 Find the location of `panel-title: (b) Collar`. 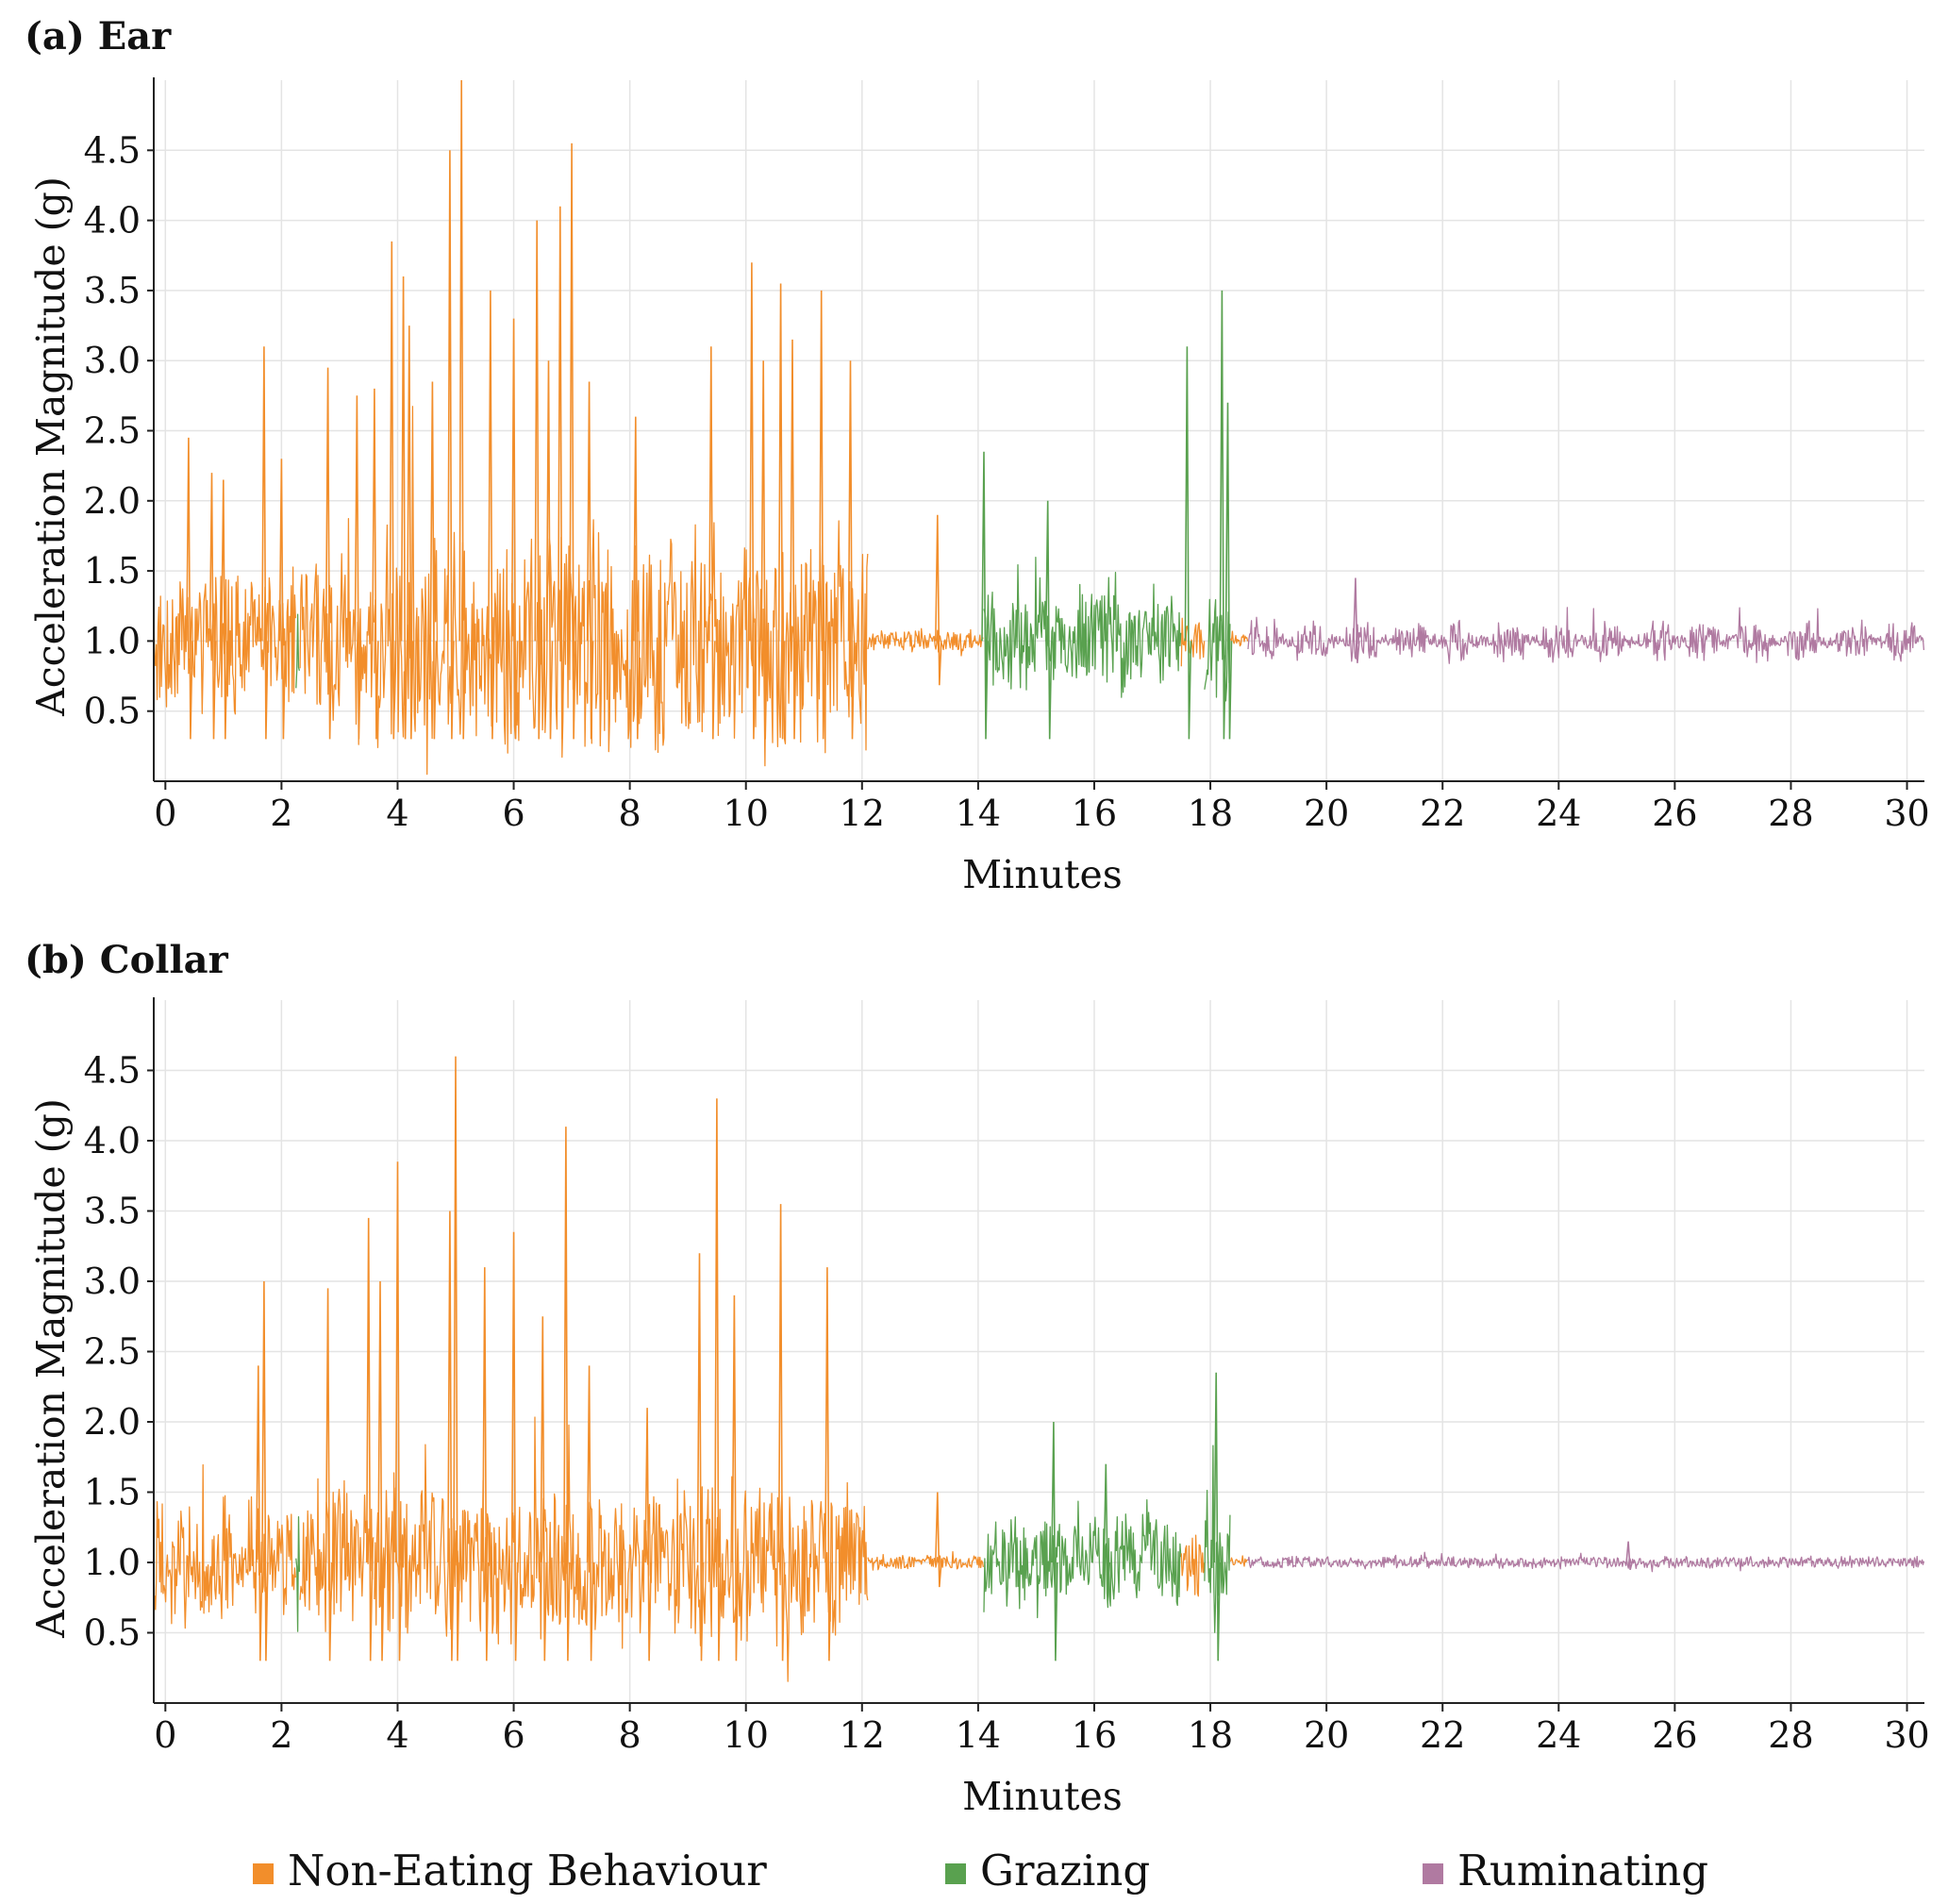

panel-title: (b) Collar is located at coordinates (127, 960).